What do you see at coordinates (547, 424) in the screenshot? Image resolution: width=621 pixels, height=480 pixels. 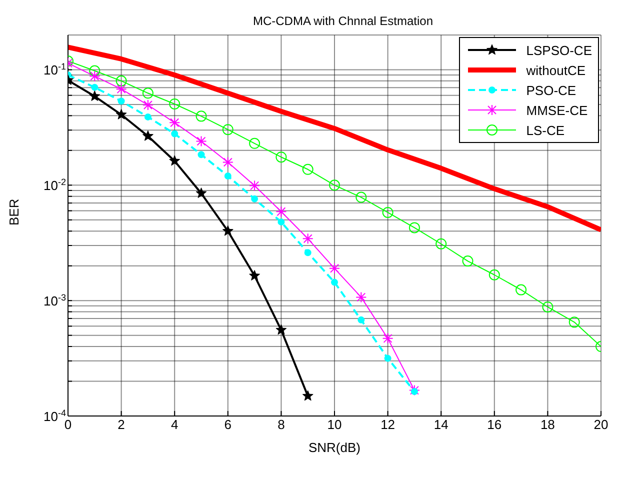 I see `x-tick-label: 18` at bounding box center [547, 424].